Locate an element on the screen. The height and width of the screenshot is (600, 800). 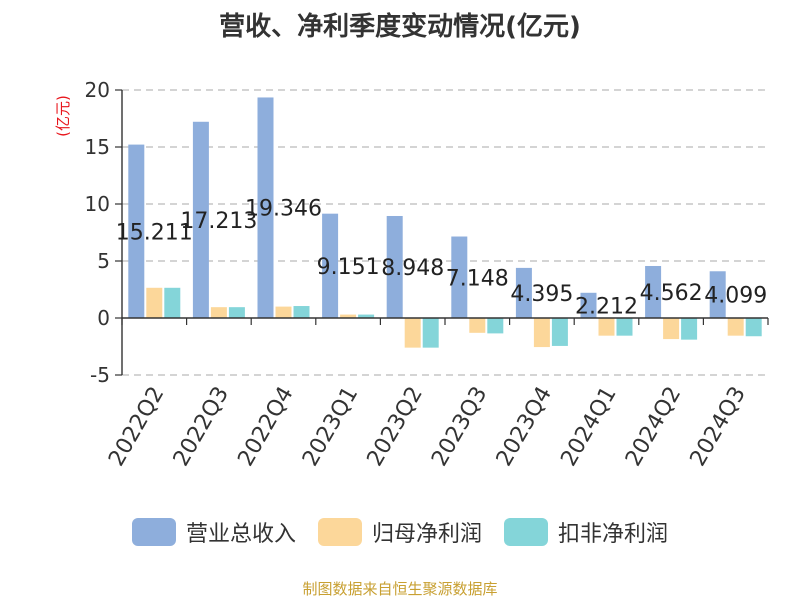
bar-2-2023Q3 is located at coordinates (495, 326).